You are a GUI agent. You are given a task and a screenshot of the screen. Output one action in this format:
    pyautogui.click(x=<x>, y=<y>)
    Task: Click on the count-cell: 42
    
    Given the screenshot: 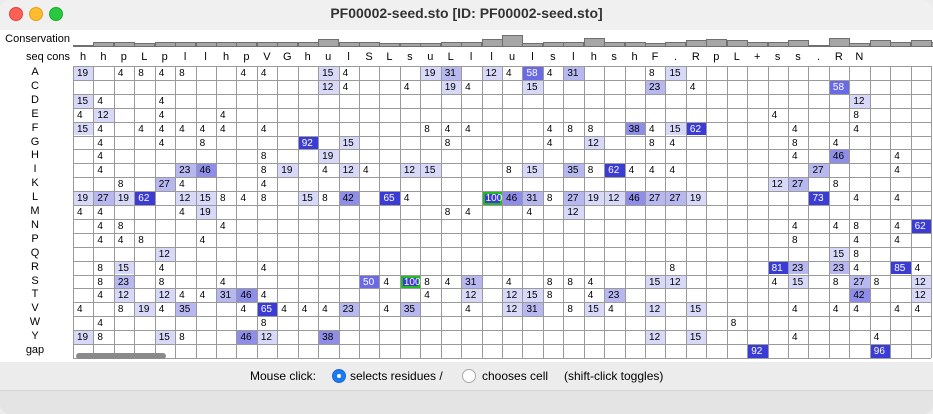 What is the action you would take?
    pyautogui.click(x=860, y=296)
    